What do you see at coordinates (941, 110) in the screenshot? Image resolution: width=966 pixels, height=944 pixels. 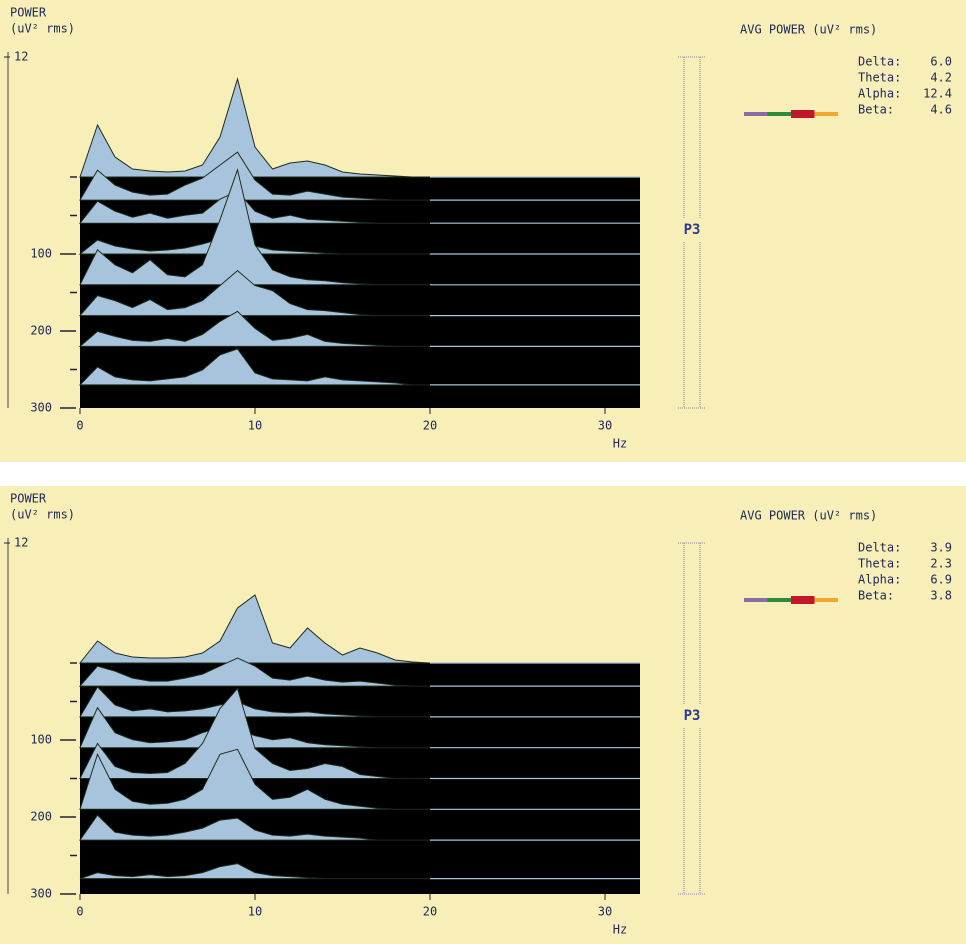 I see `band-value: 4.6` at bounding box center [941, 110].